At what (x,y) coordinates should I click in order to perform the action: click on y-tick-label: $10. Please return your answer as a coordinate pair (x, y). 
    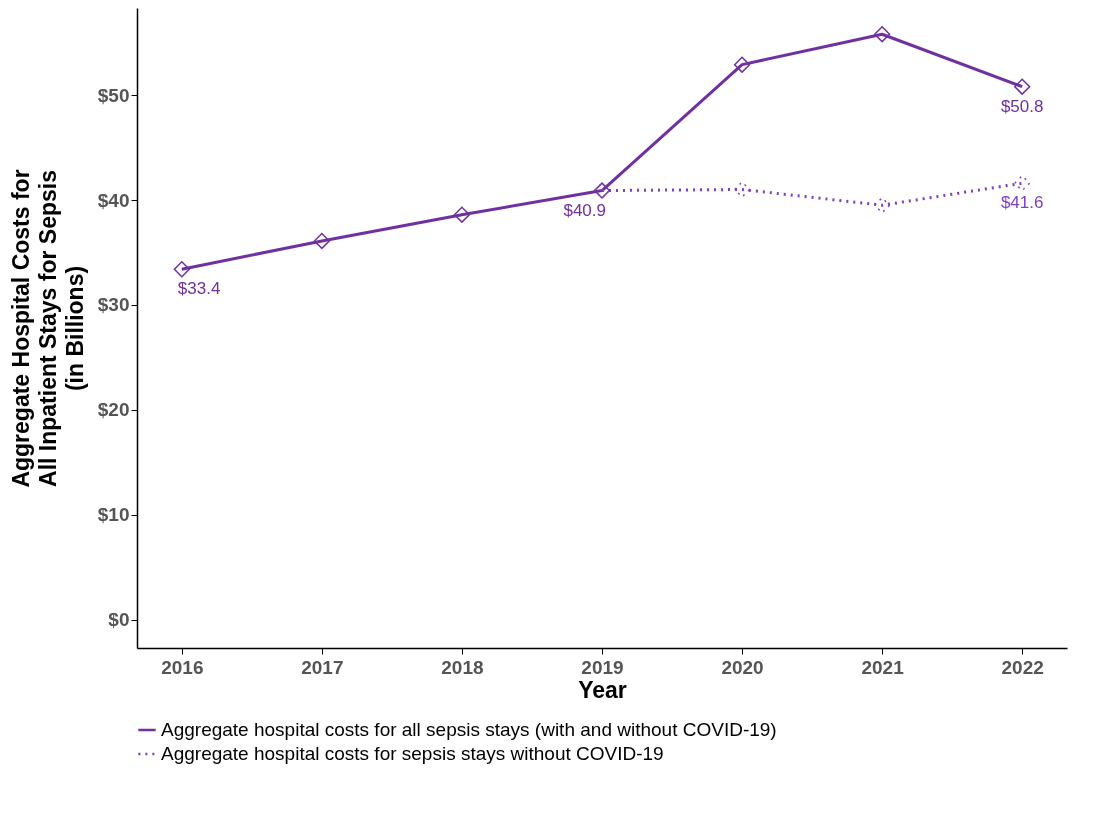
    Looking at the image, I should click on (113, 515).